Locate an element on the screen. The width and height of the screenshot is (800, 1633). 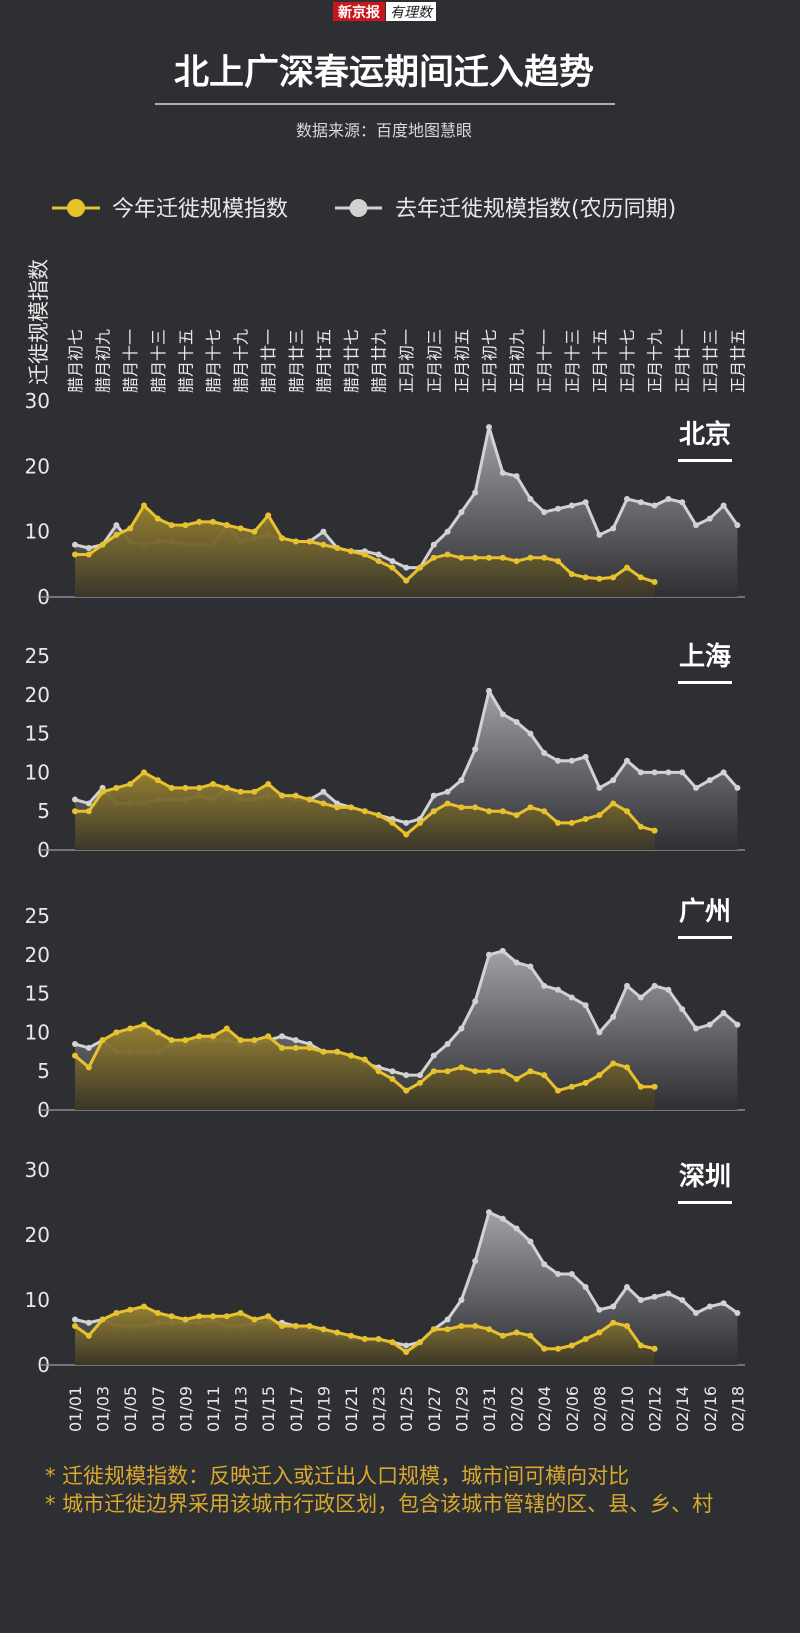
lunar-tick-label: 腊月十一 is located at coordinates (130, 361).